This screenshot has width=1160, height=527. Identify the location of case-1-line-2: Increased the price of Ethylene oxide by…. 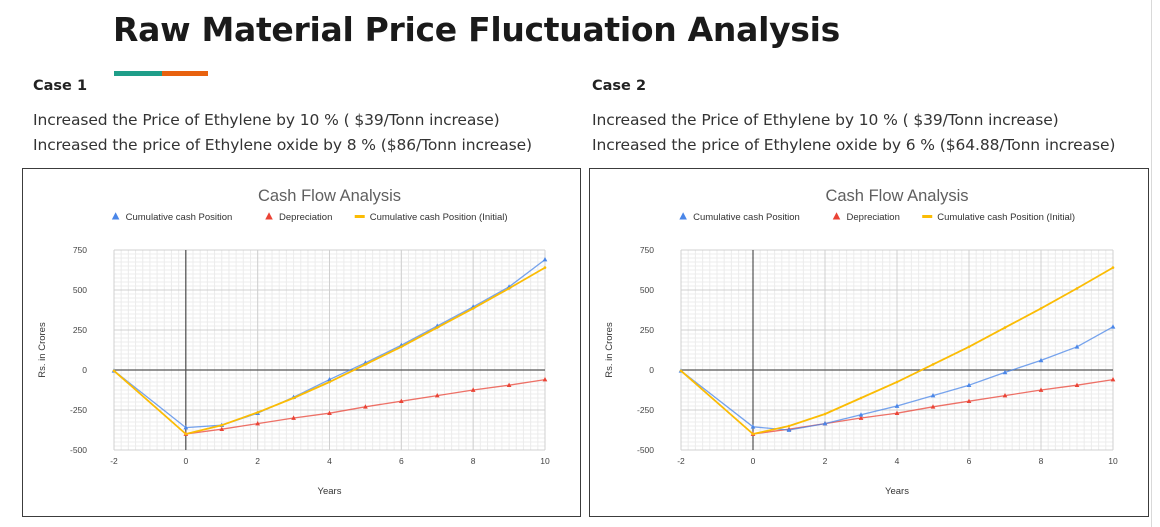
(282, 145).